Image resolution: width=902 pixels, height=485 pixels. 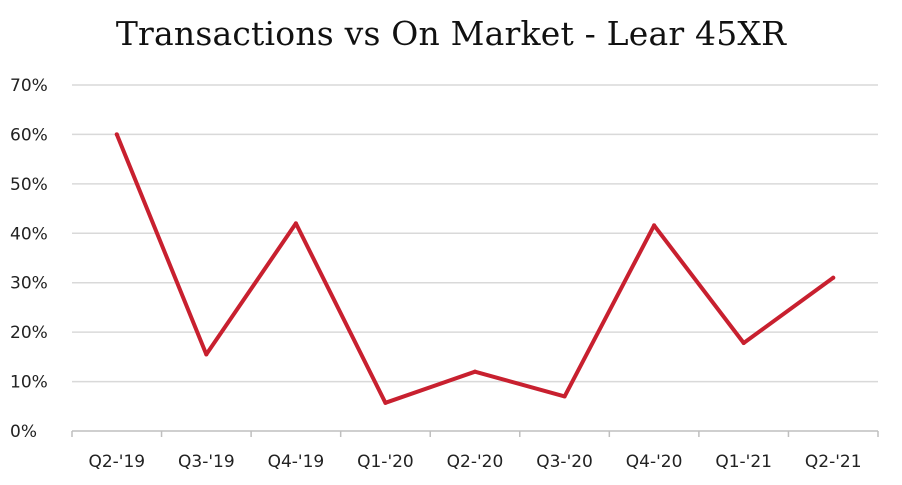 I want to click on y-tick-label: 20%, so click(x=29, y=333).